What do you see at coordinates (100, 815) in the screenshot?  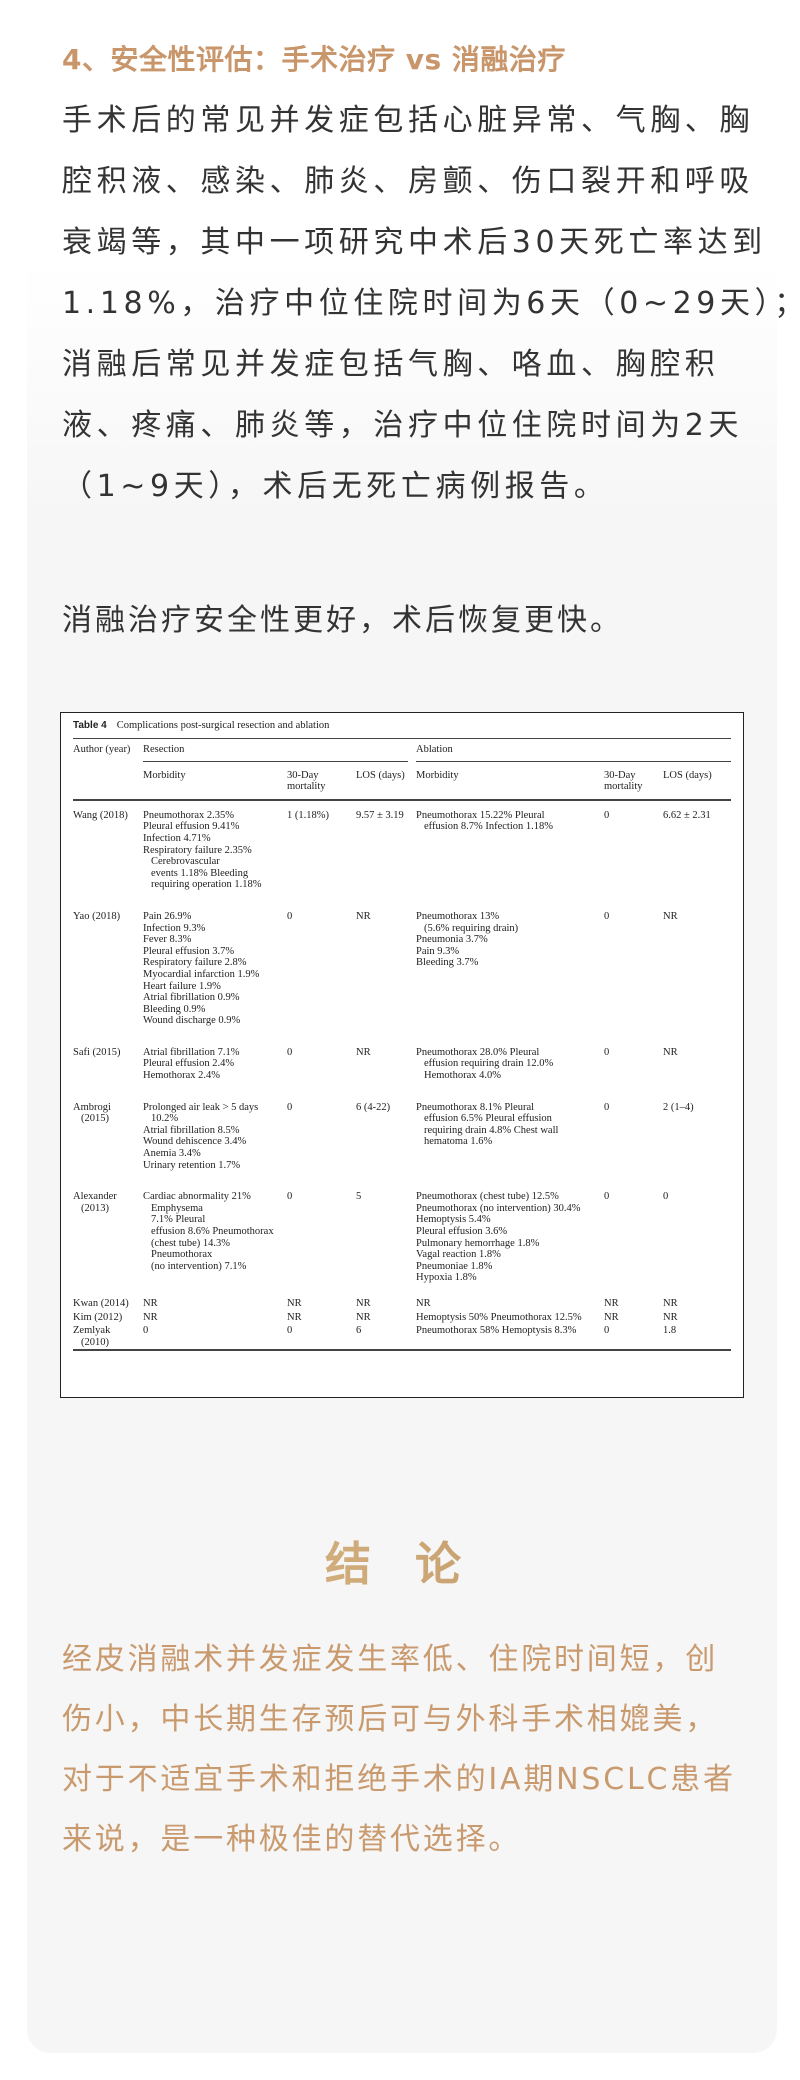 I see `author-line: Wang (2018)` at bounding box center [100, 815].